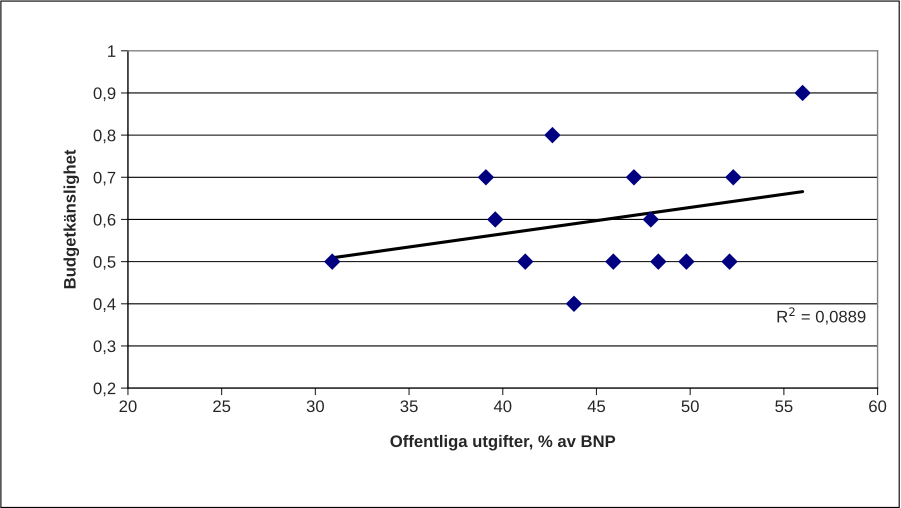 The height and width of the screenshot is (508, 901). What do you see at coordinates (822, 315) in the screenshot?
I see `annotation: R$^{2}$ = 0,0889` at bounding box center [822, 315].